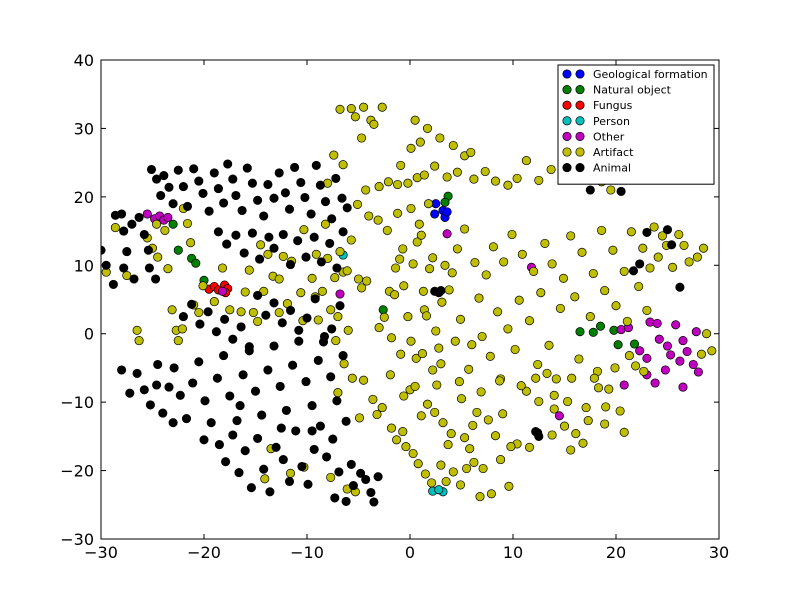 The image size is (800, 604). Describe the element at coordinates (204, 552) in the screenshot. I see `x-tick-label: −20` at that location.